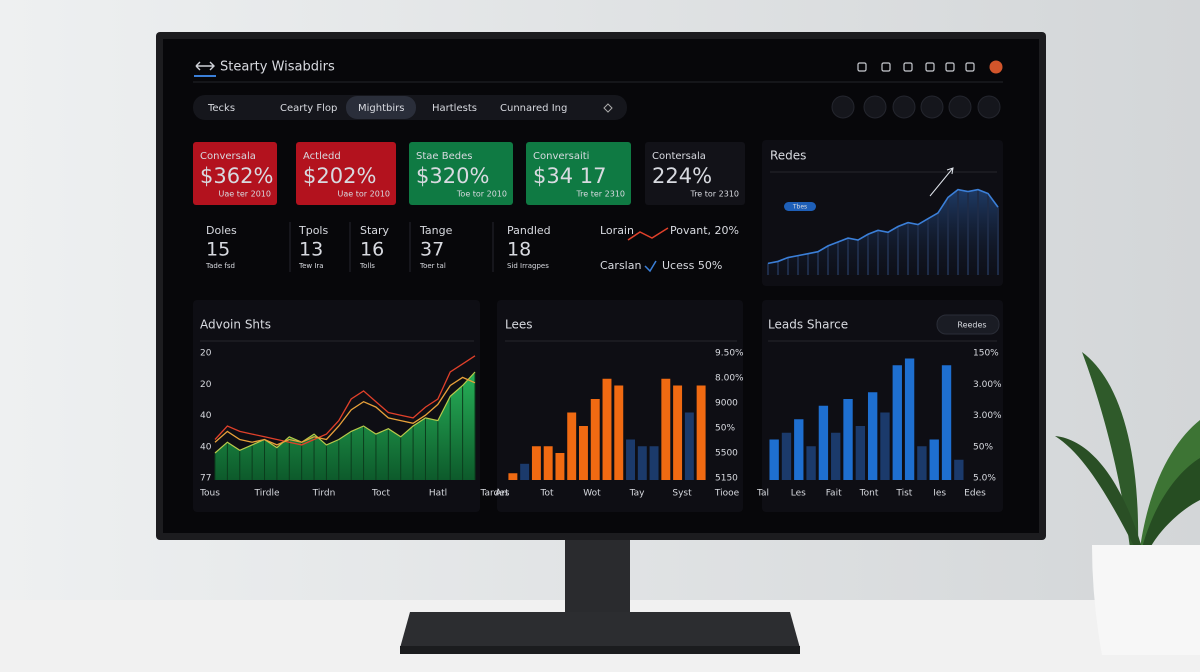  I want to click on tab: Cearty Flop, so click(308, 108).